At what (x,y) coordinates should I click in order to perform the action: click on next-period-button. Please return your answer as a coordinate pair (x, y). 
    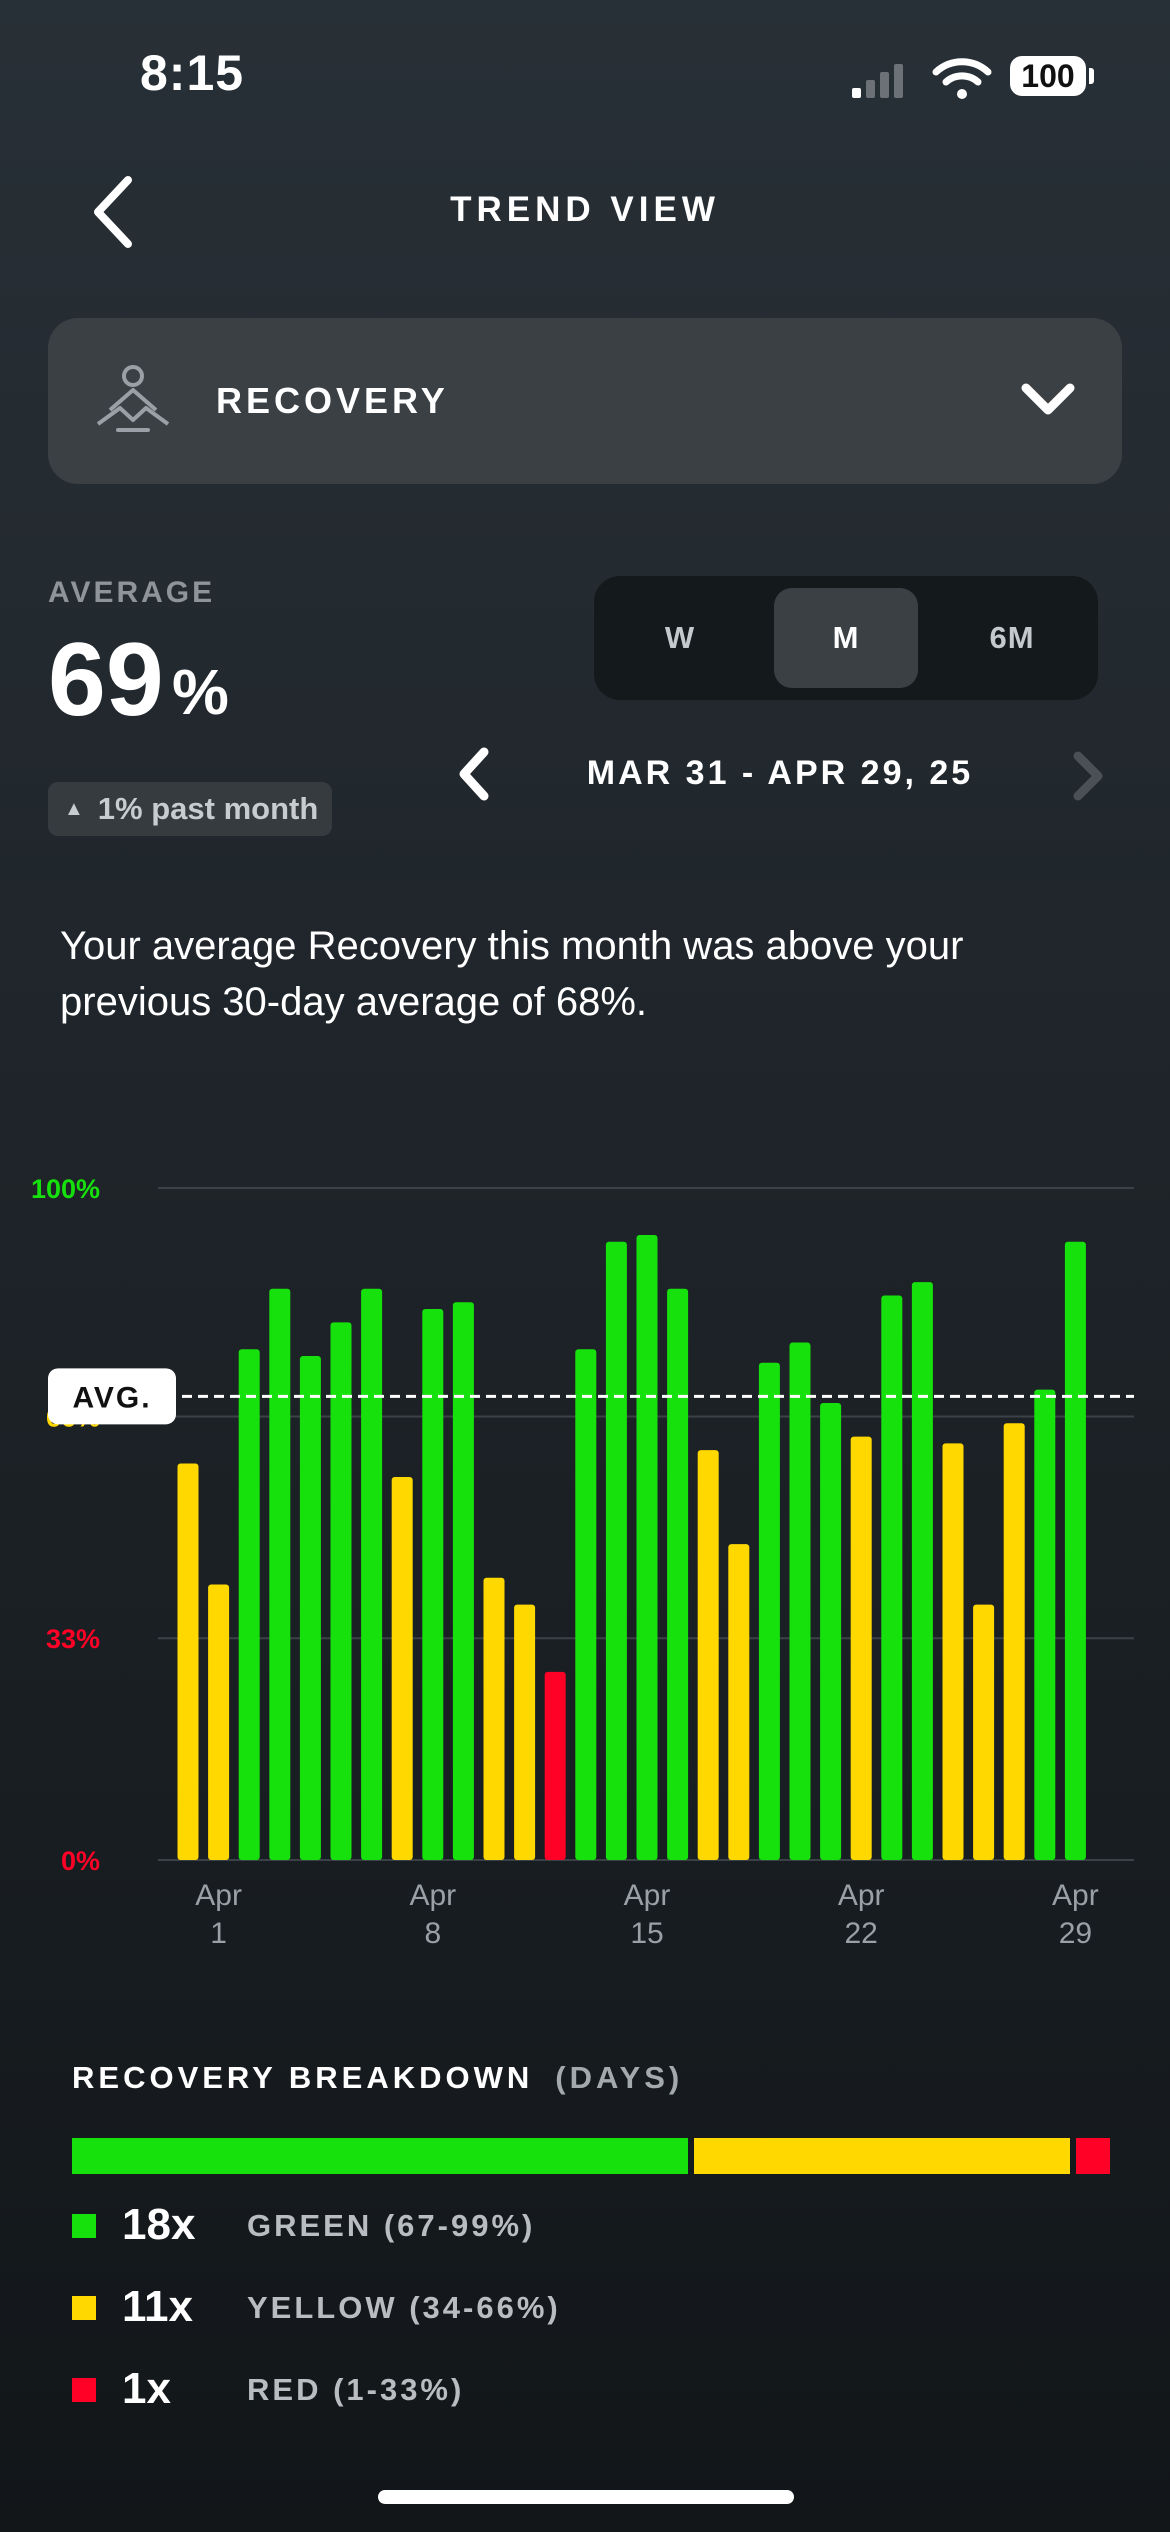
    Looking at the image, I should click on (1088, 776).